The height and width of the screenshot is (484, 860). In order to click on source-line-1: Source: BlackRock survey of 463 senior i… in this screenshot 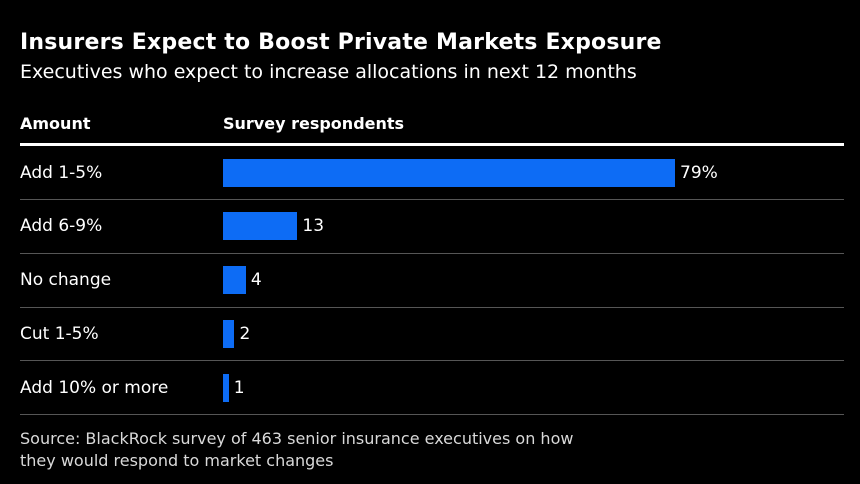, I will do `click(297, 439)`.